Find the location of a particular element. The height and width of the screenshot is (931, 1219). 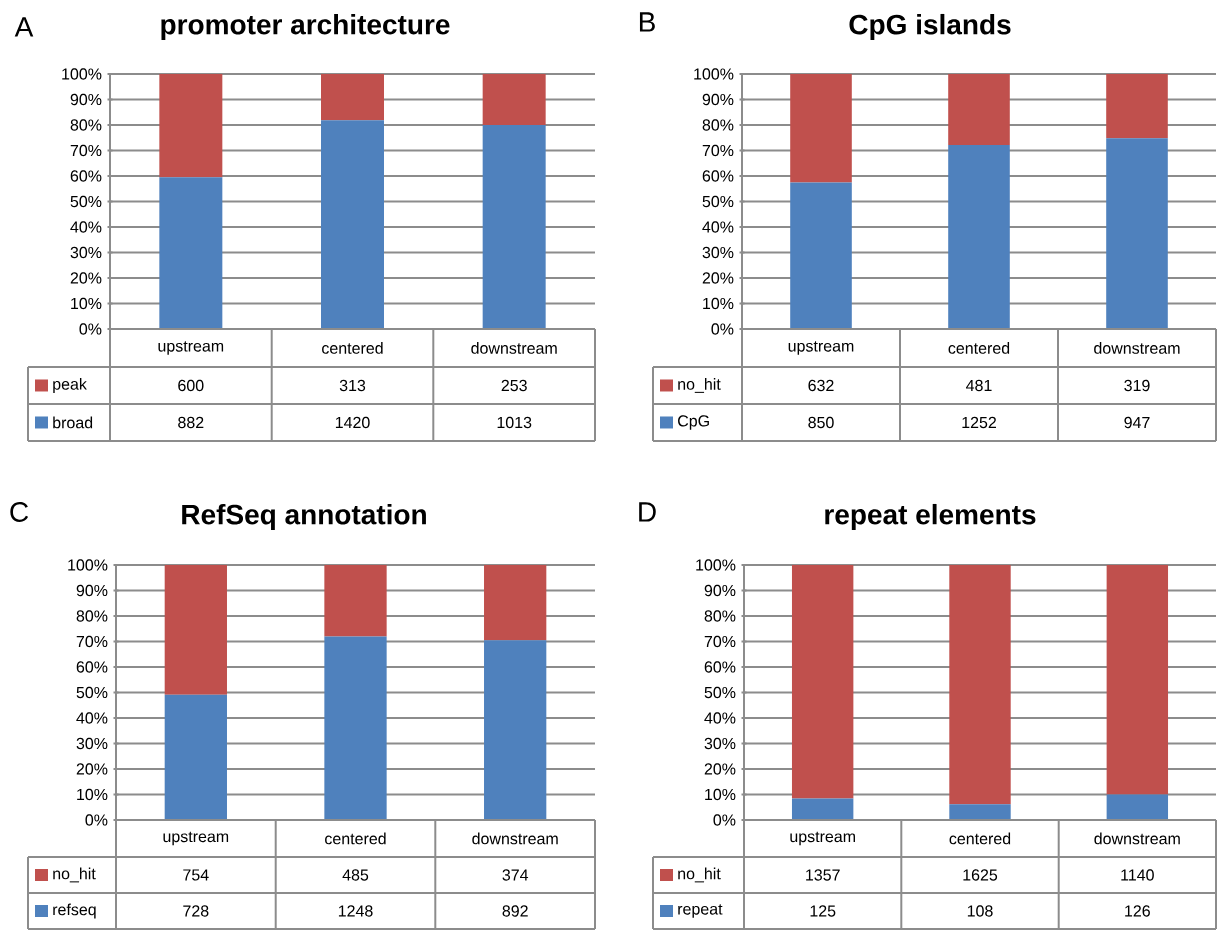

text: 481 is located at coordinates (979, 385).